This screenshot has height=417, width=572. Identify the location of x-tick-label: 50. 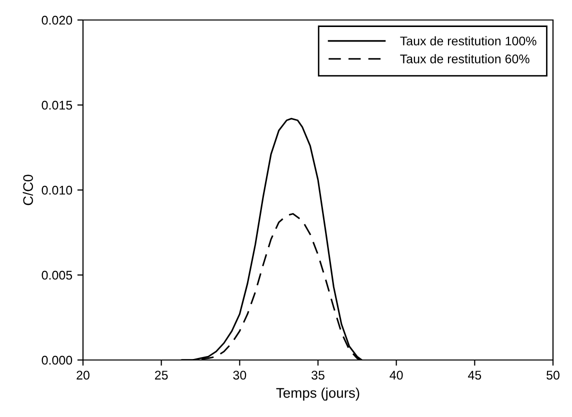
(553, 375).